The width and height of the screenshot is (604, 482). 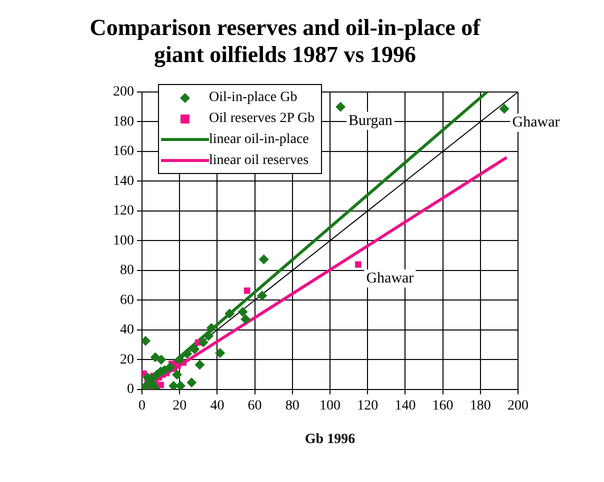 I want to click on x-tick-label: 140, so click(x=405, y=406).